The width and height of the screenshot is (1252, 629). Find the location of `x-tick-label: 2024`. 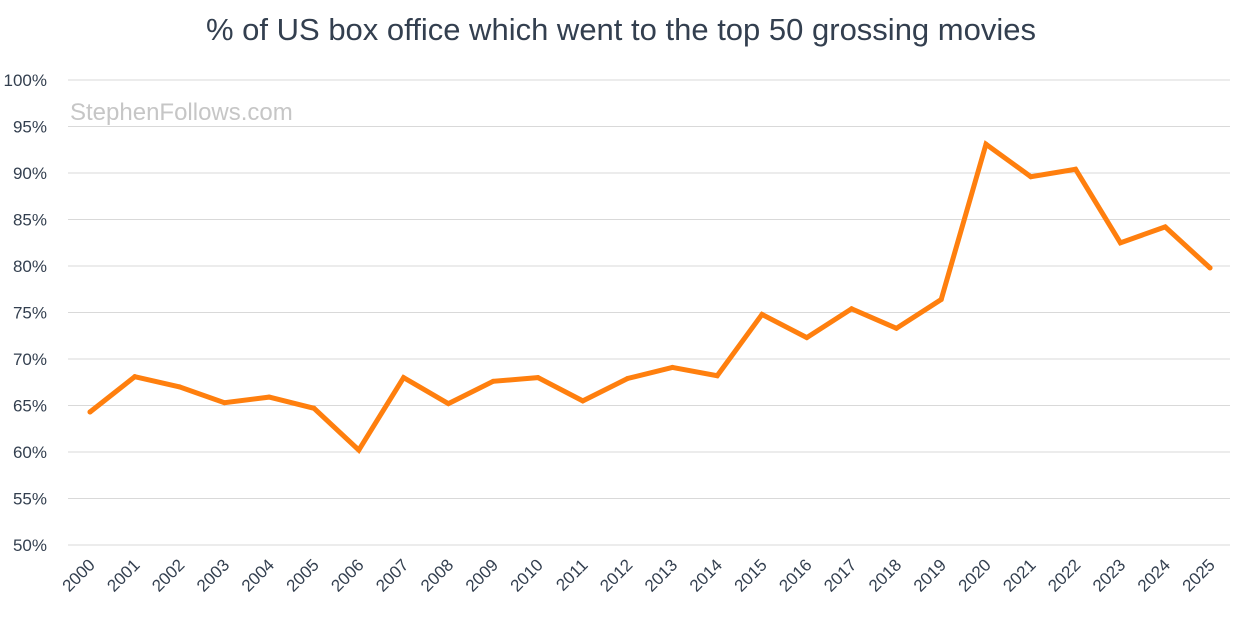

x-tick-label: 2024 is located at coordinates (1154, 575).